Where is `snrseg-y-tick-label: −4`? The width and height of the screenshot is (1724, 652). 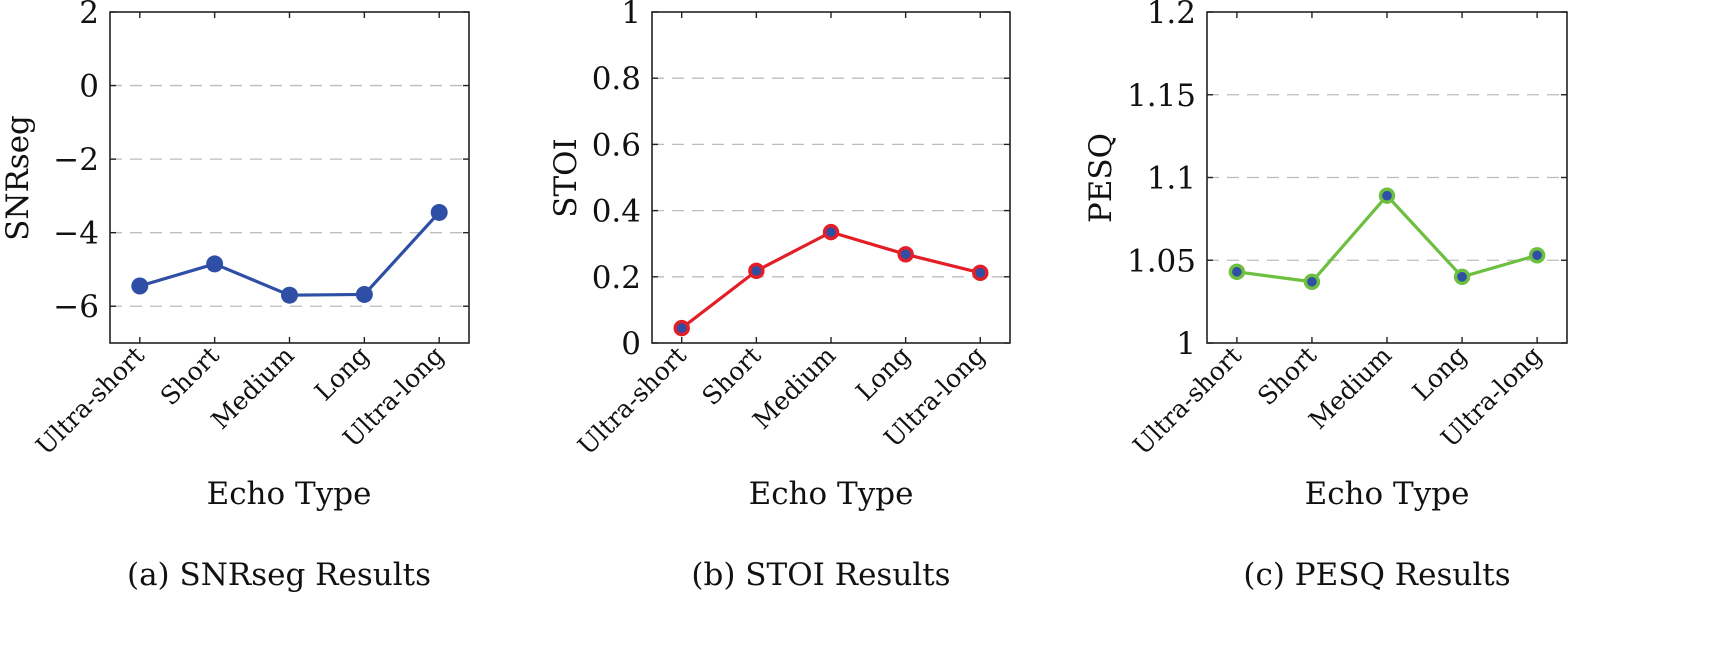
snrseg-y-tick-label: −4 is located at coordinates (76, 234).